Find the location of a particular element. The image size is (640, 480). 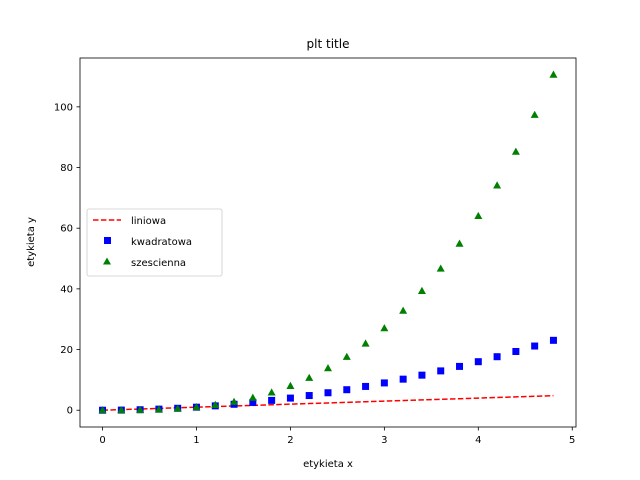

y-tick-label: 40 is located at coordinates (66, 289).